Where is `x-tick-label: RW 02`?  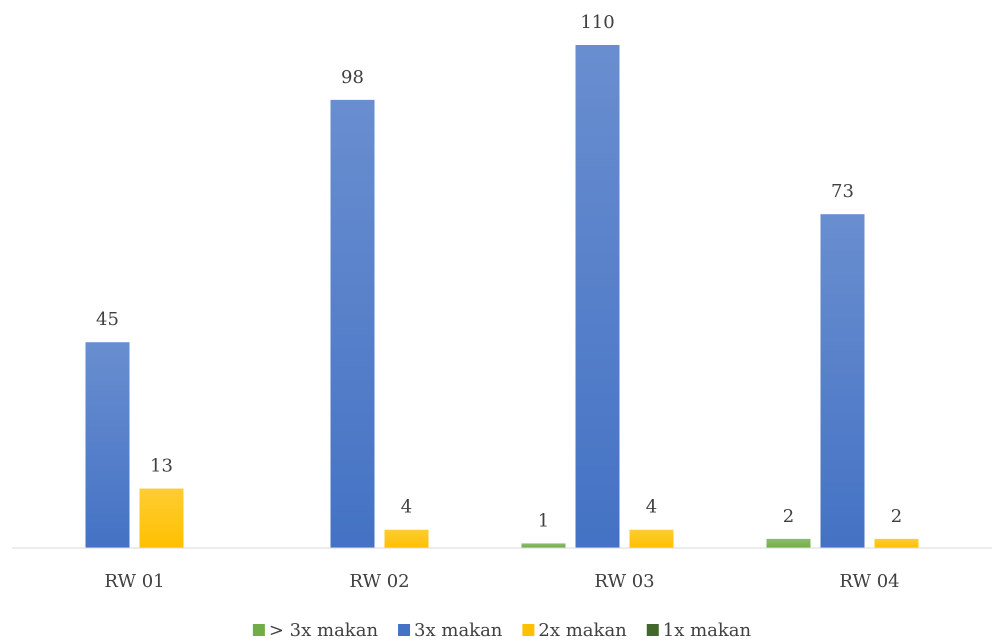
x-tick-label: RW 02 is located at coordinates (379, 581).